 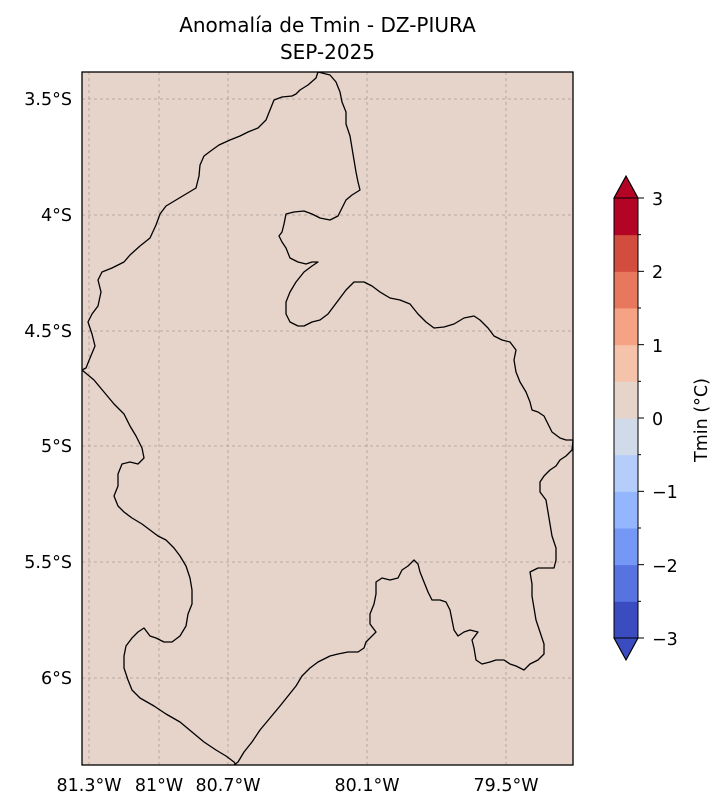 What do you see at coordinates (159, 786) in the screenshot?
I see `lon-label-81: 81°W` at bounding box center [159, 786].